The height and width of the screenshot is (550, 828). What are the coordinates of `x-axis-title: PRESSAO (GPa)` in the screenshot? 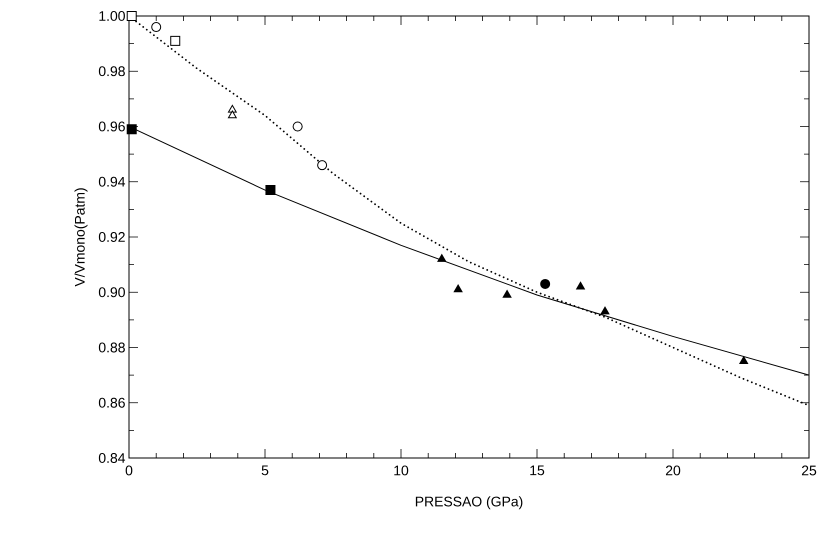 It's located at (469, 503).